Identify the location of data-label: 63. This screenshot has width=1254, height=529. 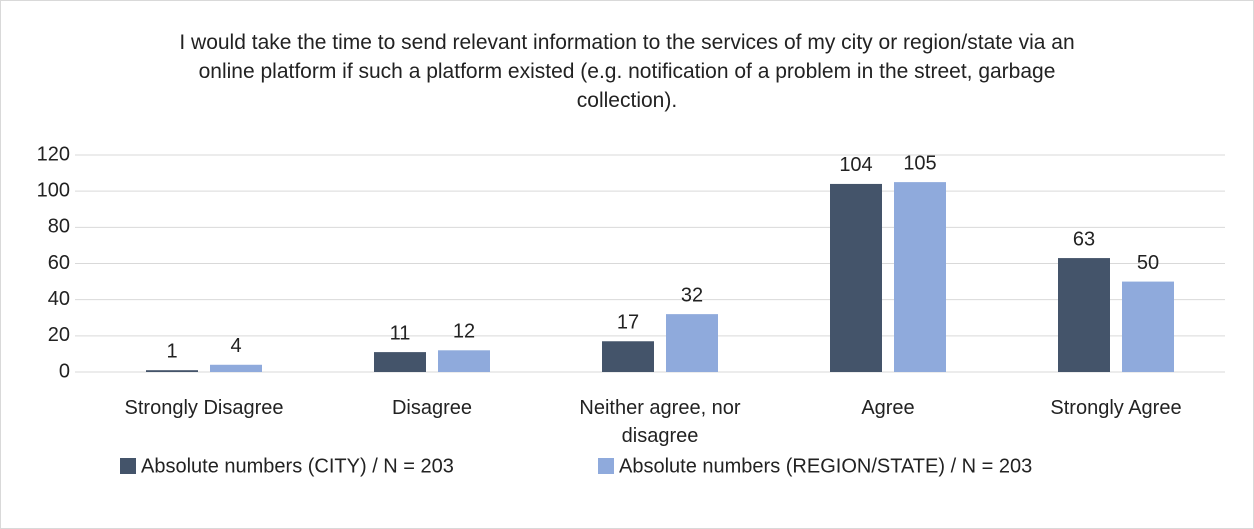
(1084, 239).